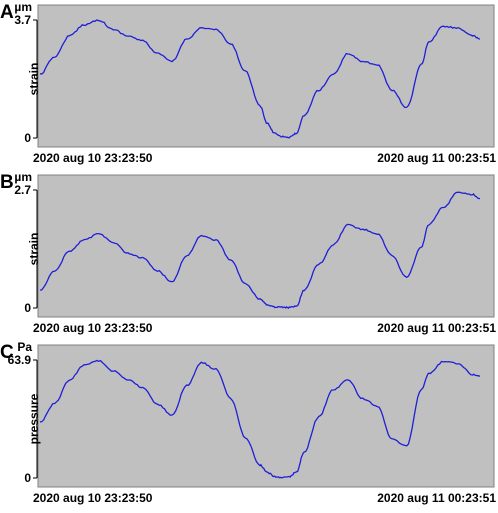  Describe the element at coordinates (23, 7) in the screenshot. I see `y-unit-label: µm` at that location.